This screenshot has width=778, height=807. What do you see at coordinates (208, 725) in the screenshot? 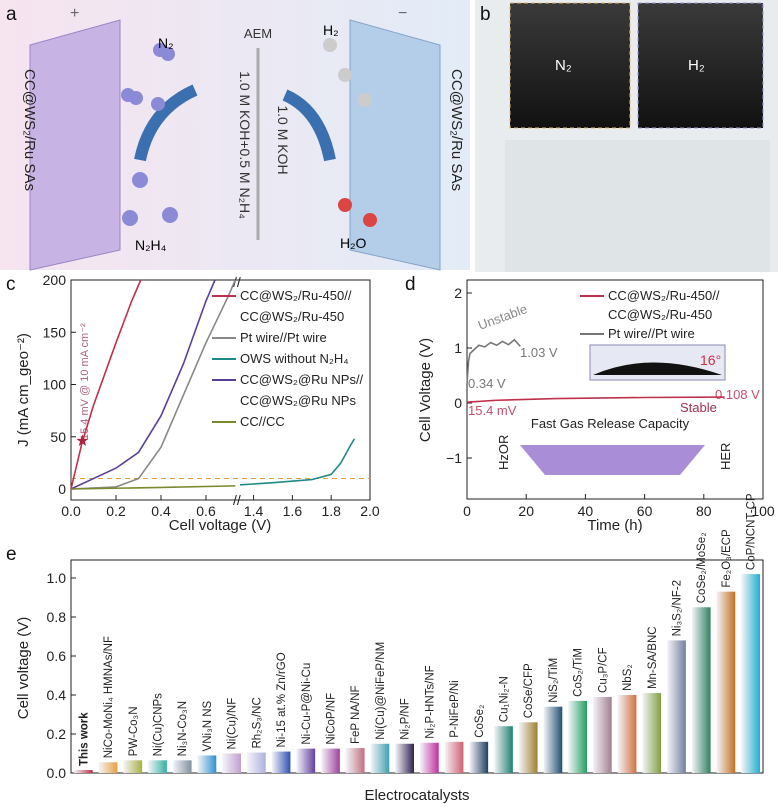
I see `bar-category-label: VNi₃N NS` at bounding box center [208, 725].